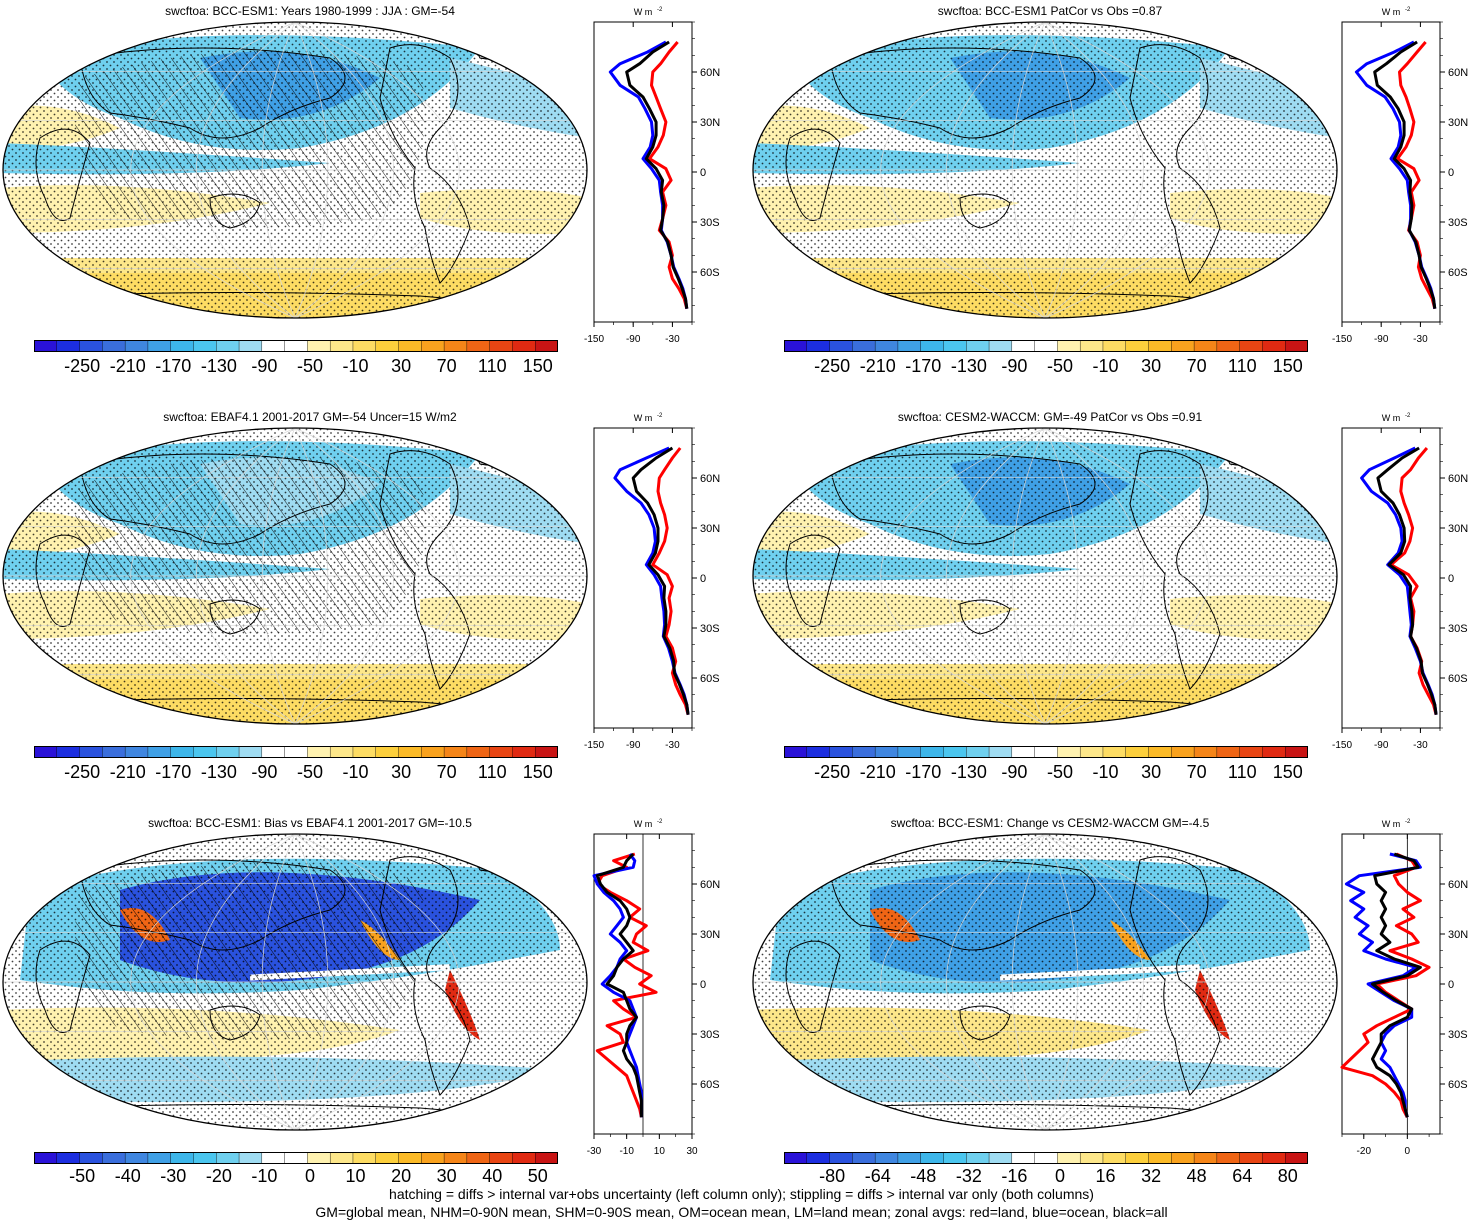 The width and height of the screenshot is (1483, 1221). Describe the element at coordinates (173, 366) in the screenshot. I see `colorbar-tick-label: -170` at that location.